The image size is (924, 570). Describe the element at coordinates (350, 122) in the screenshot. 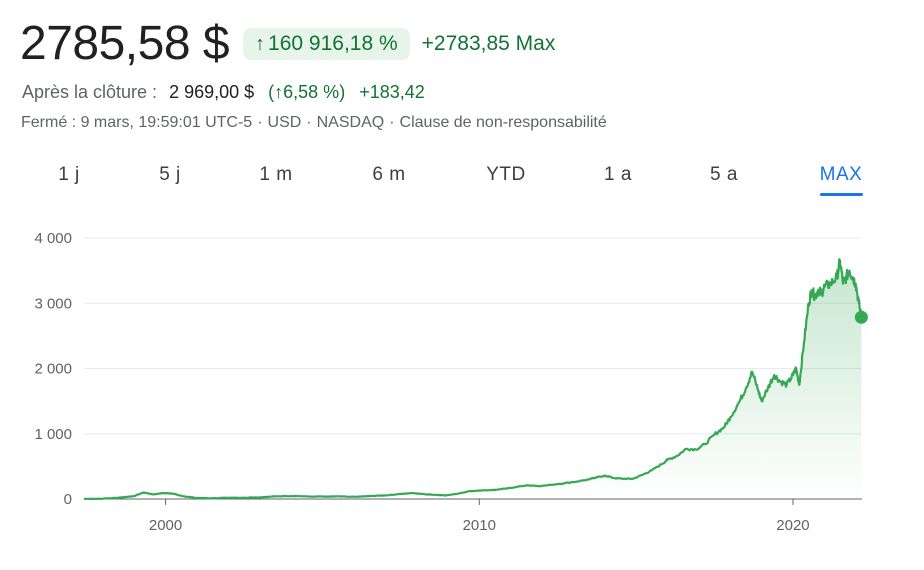

I see `exchange: NASDAQ` at that location.